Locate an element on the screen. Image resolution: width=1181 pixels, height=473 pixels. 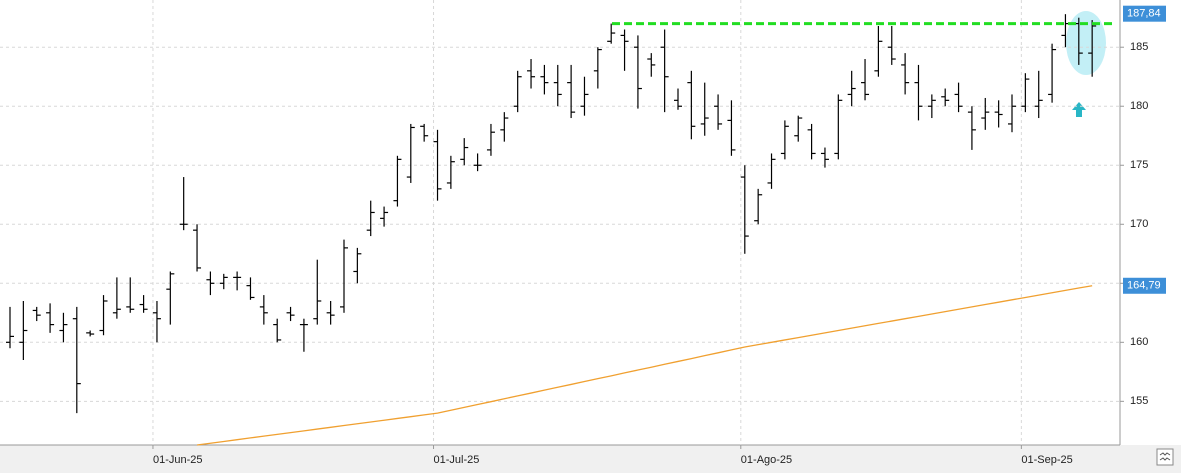
x-tick-label: 01-Jul-25 is located at coordinates (457, 460).